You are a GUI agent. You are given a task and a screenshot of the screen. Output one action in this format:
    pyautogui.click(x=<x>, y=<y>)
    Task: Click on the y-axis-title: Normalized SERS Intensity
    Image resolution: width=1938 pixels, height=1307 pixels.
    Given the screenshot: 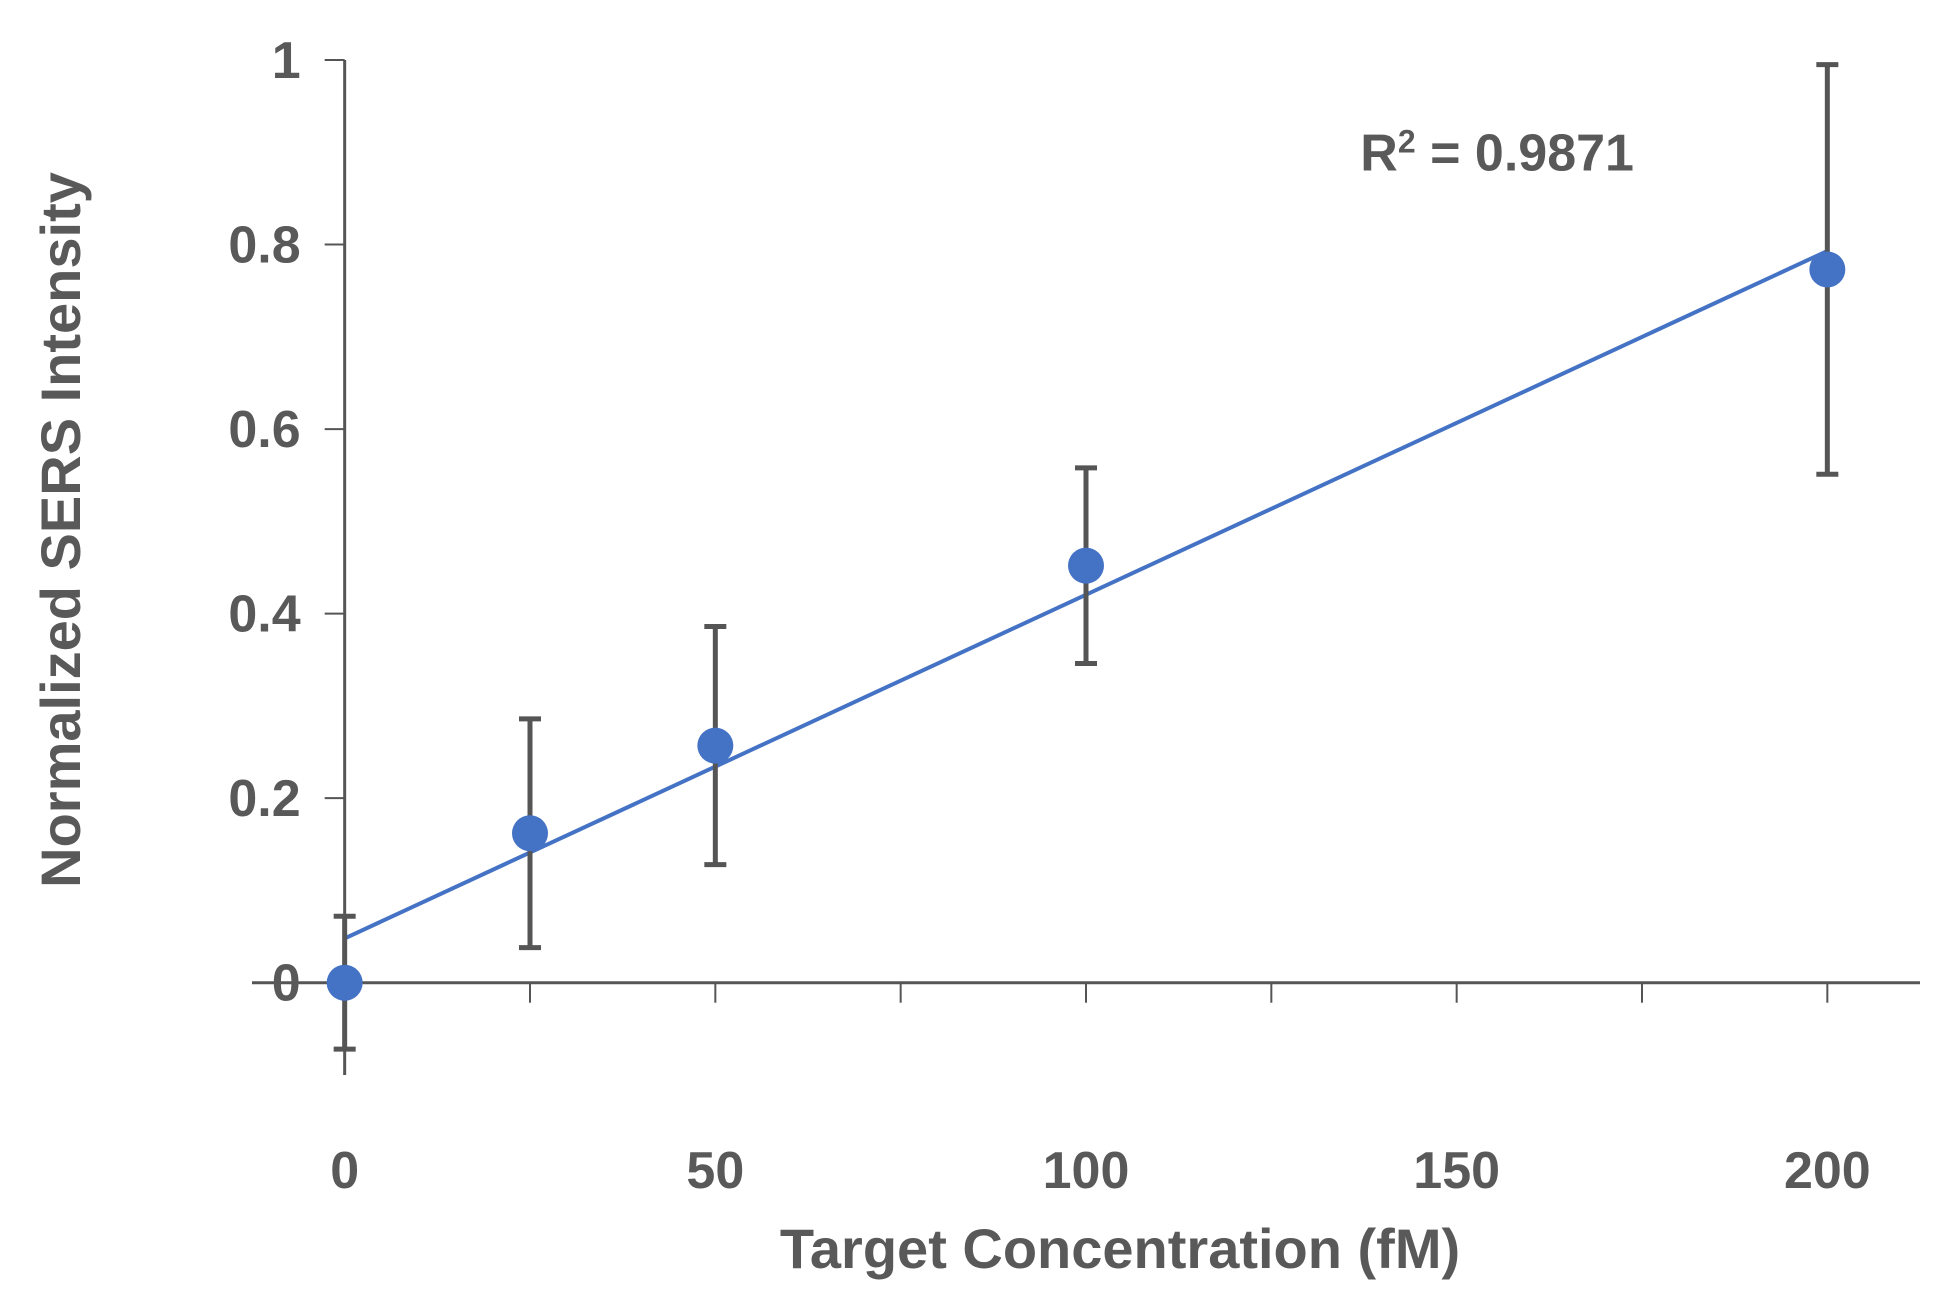 What is the action you would take?
    pyautogui.click(x=60, y=530)
    